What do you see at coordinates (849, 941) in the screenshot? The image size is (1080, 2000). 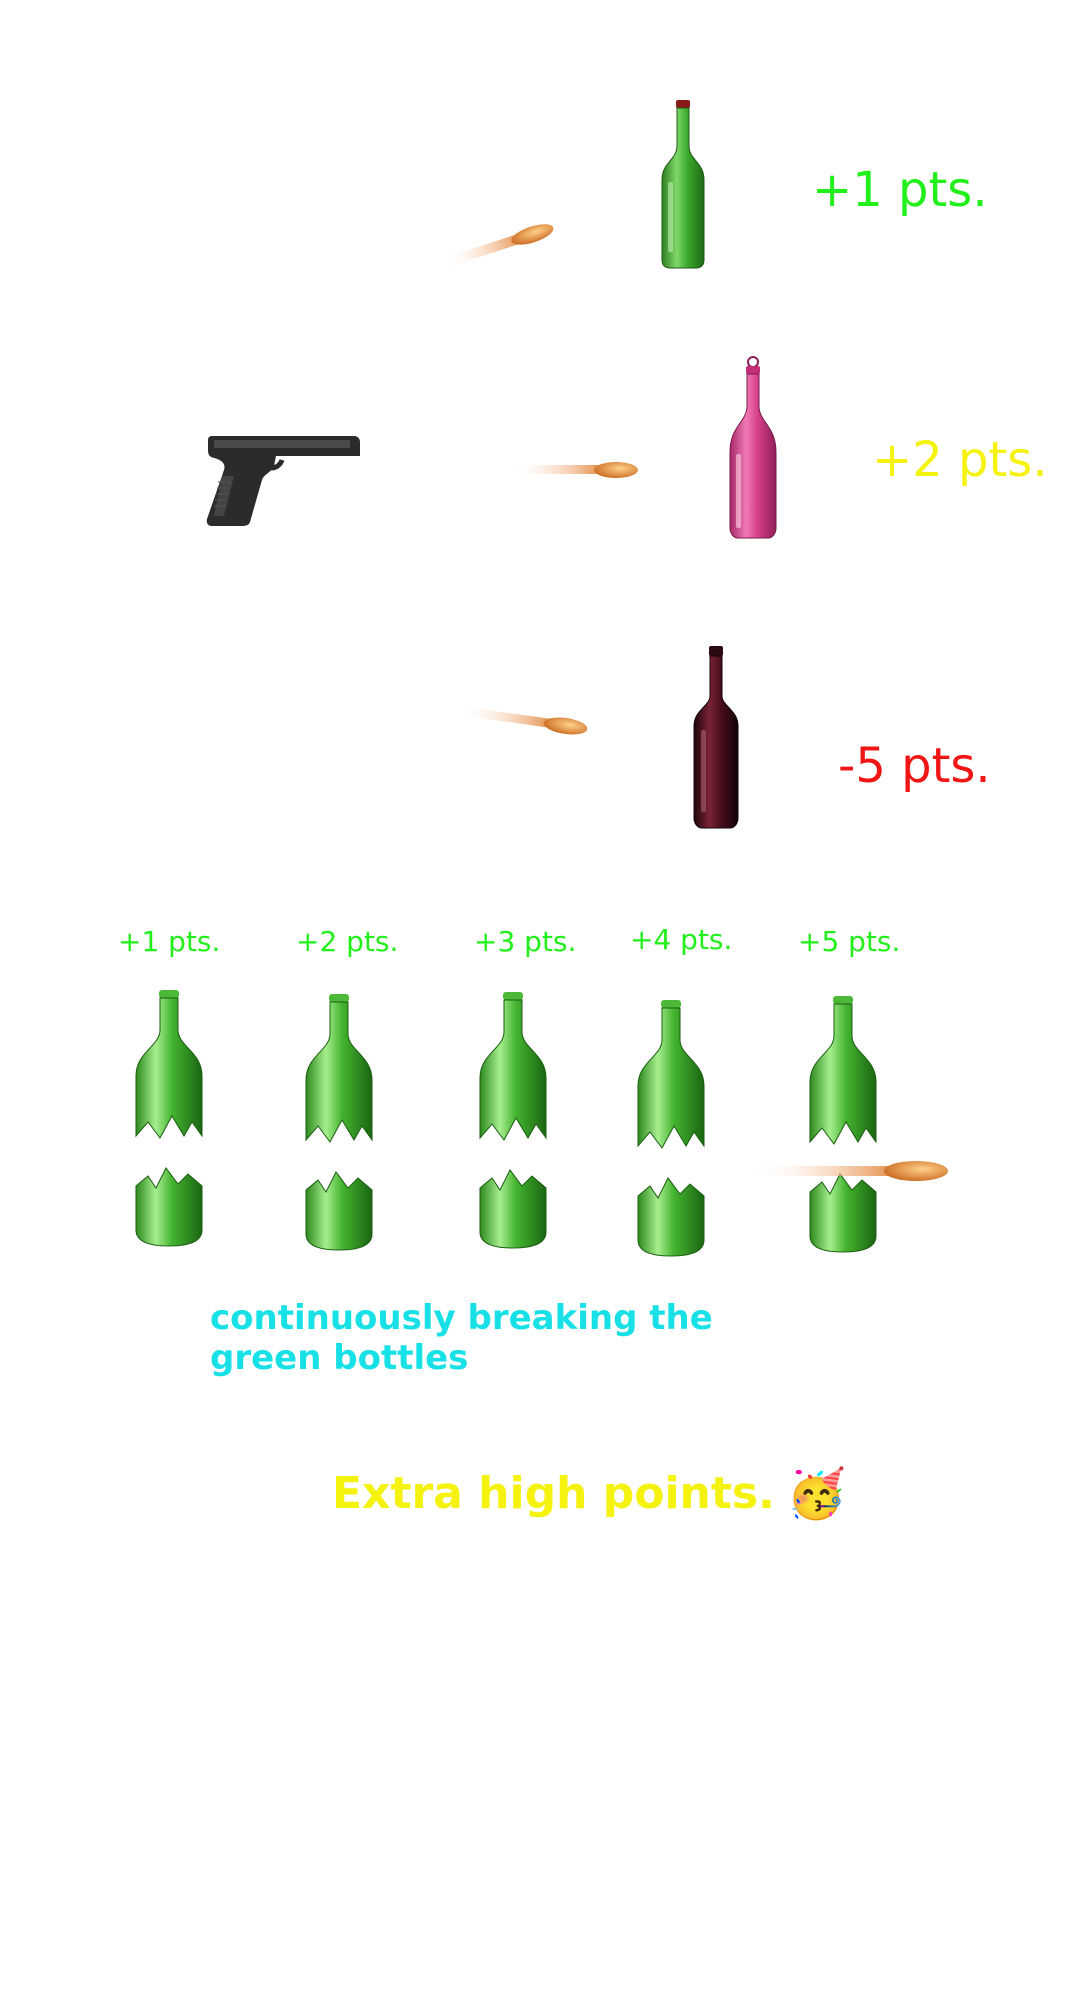 I see `streak-label-5: +5 pts.` at bounding box center [849, 941].